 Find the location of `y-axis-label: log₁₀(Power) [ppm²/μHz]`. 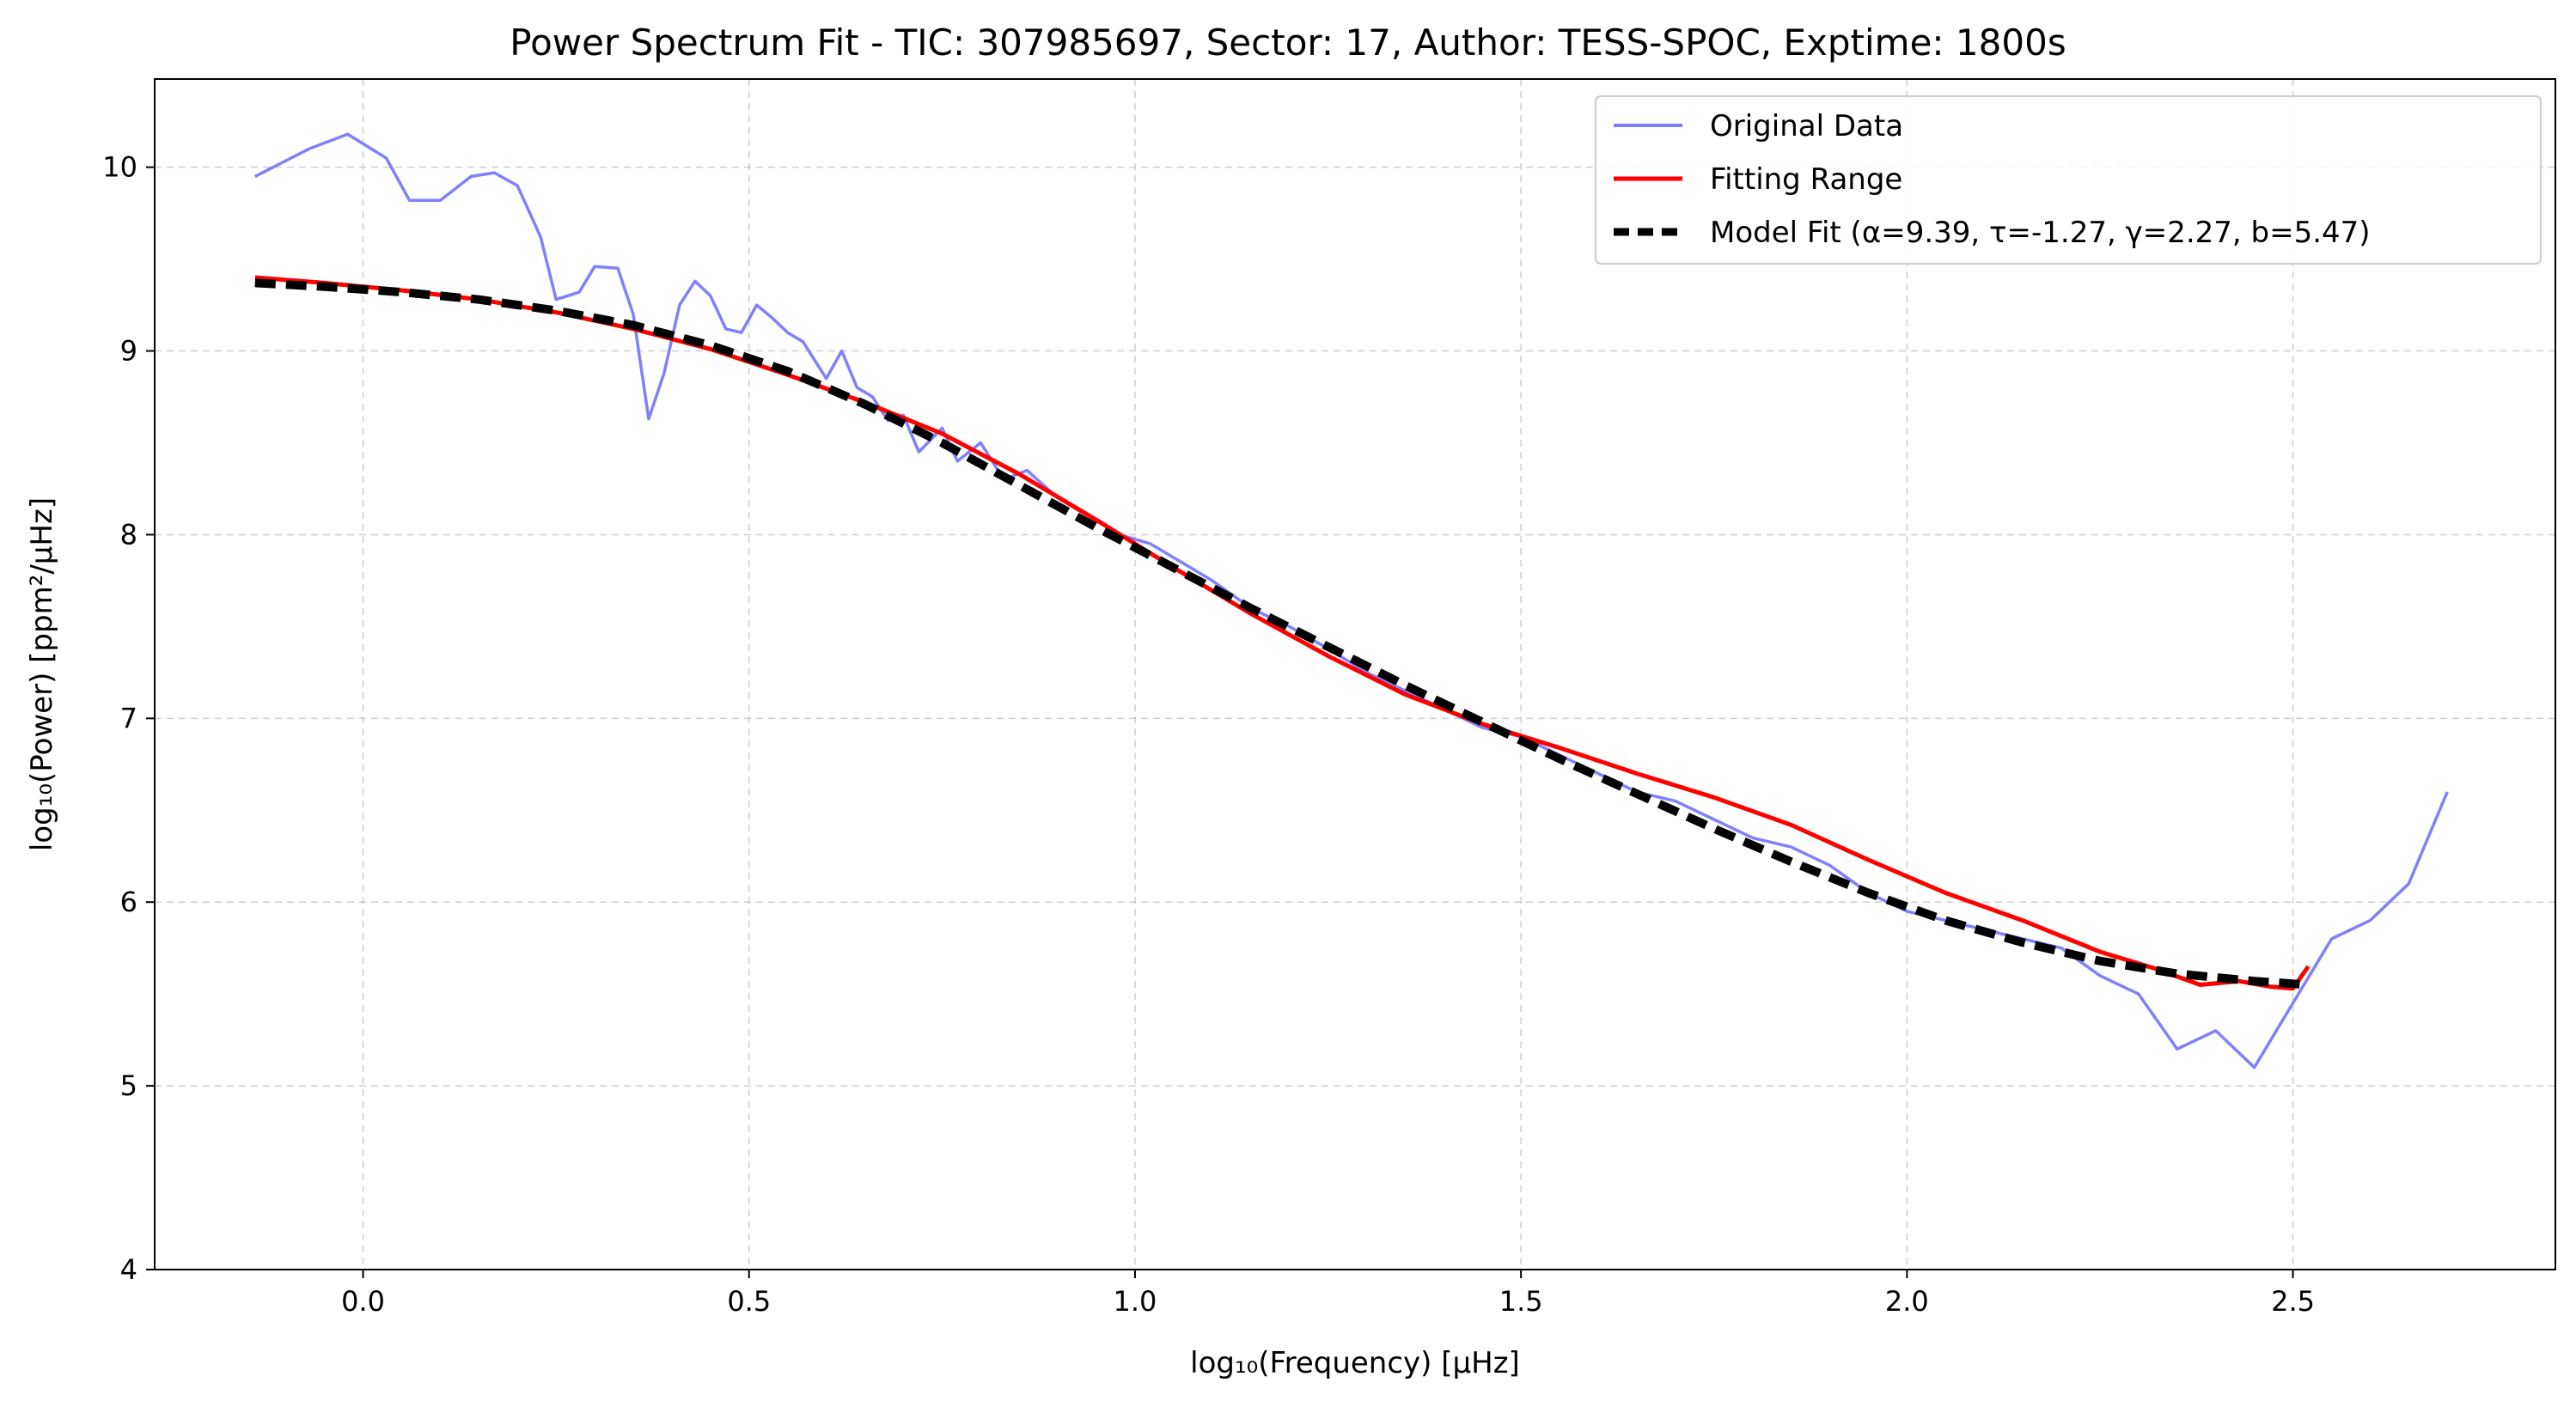

y-axis-label: log₁₀(Power) [ppm²/μHz] is located at coordinates (42, 674).